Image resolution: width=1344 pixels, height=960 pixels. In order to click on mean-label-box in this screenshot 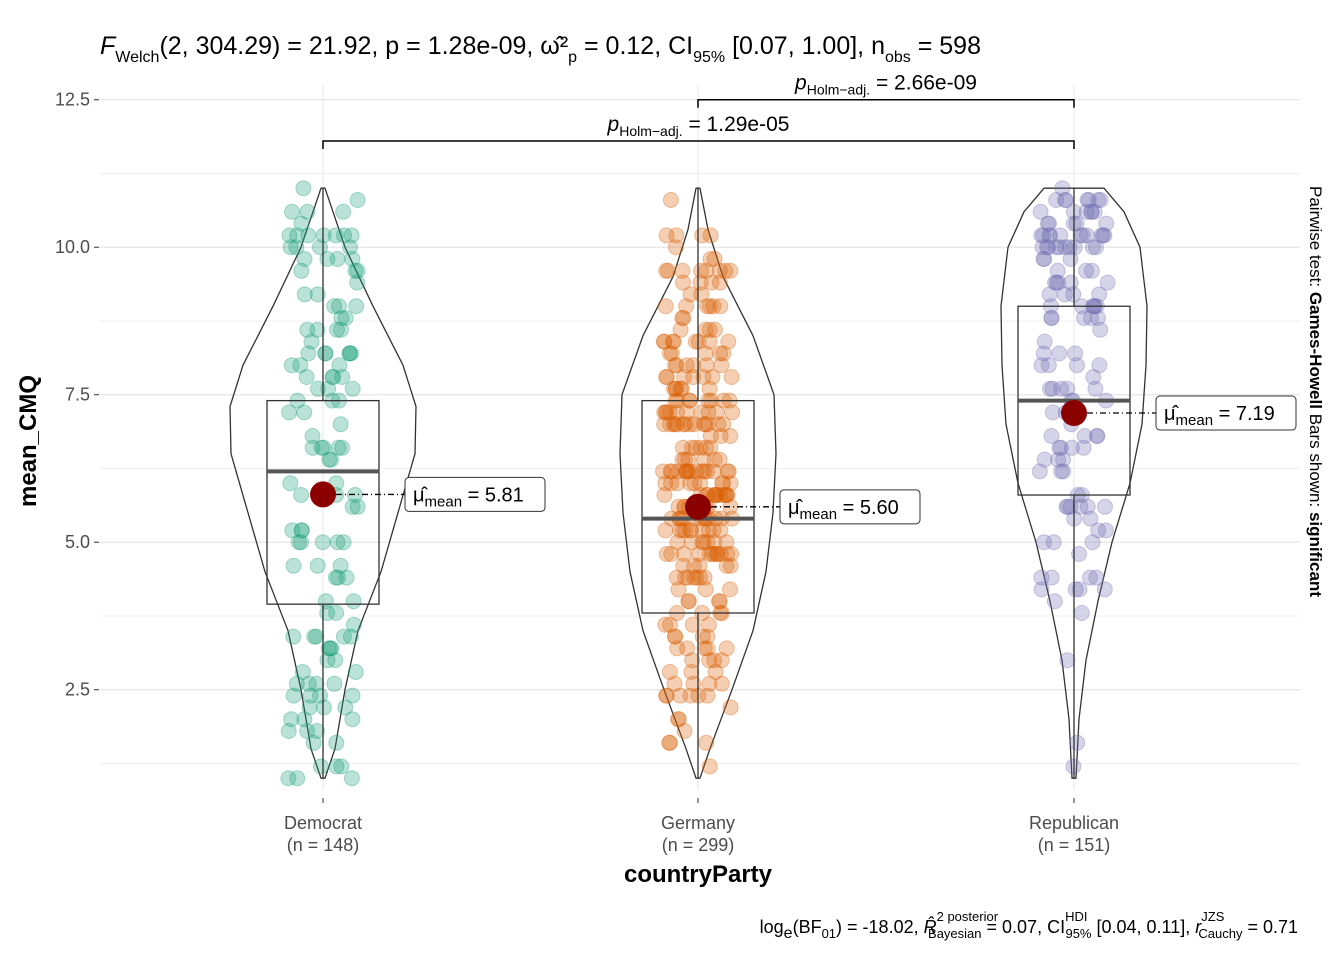, I will do `click(475, 494)`.